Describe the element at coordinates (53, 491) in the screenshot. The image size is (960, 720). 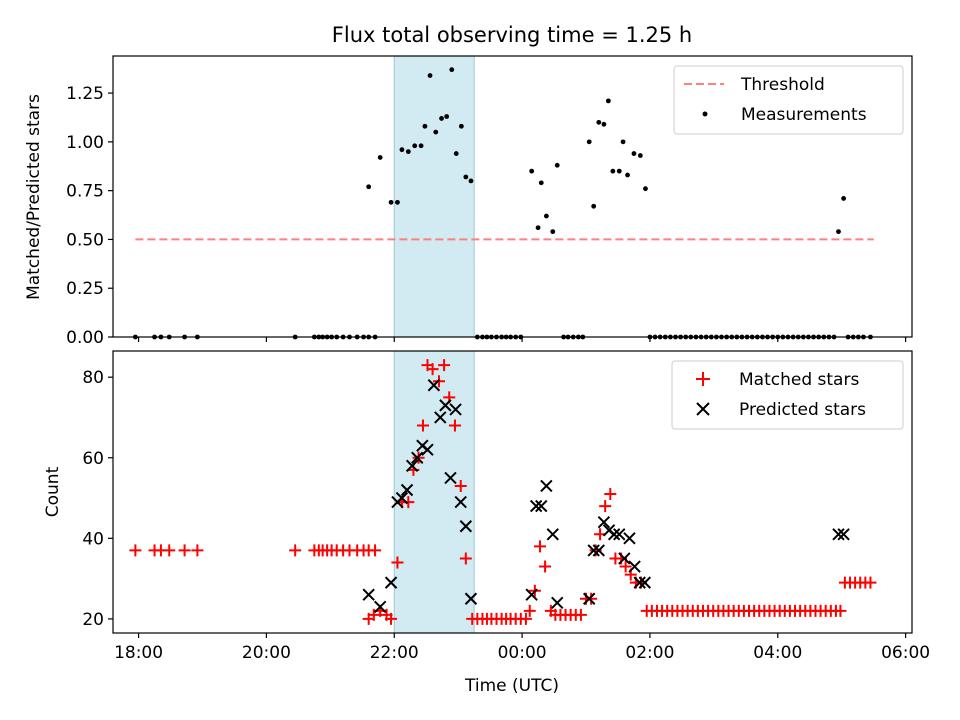
I see `count-panel-ylabel: Count` at that location.